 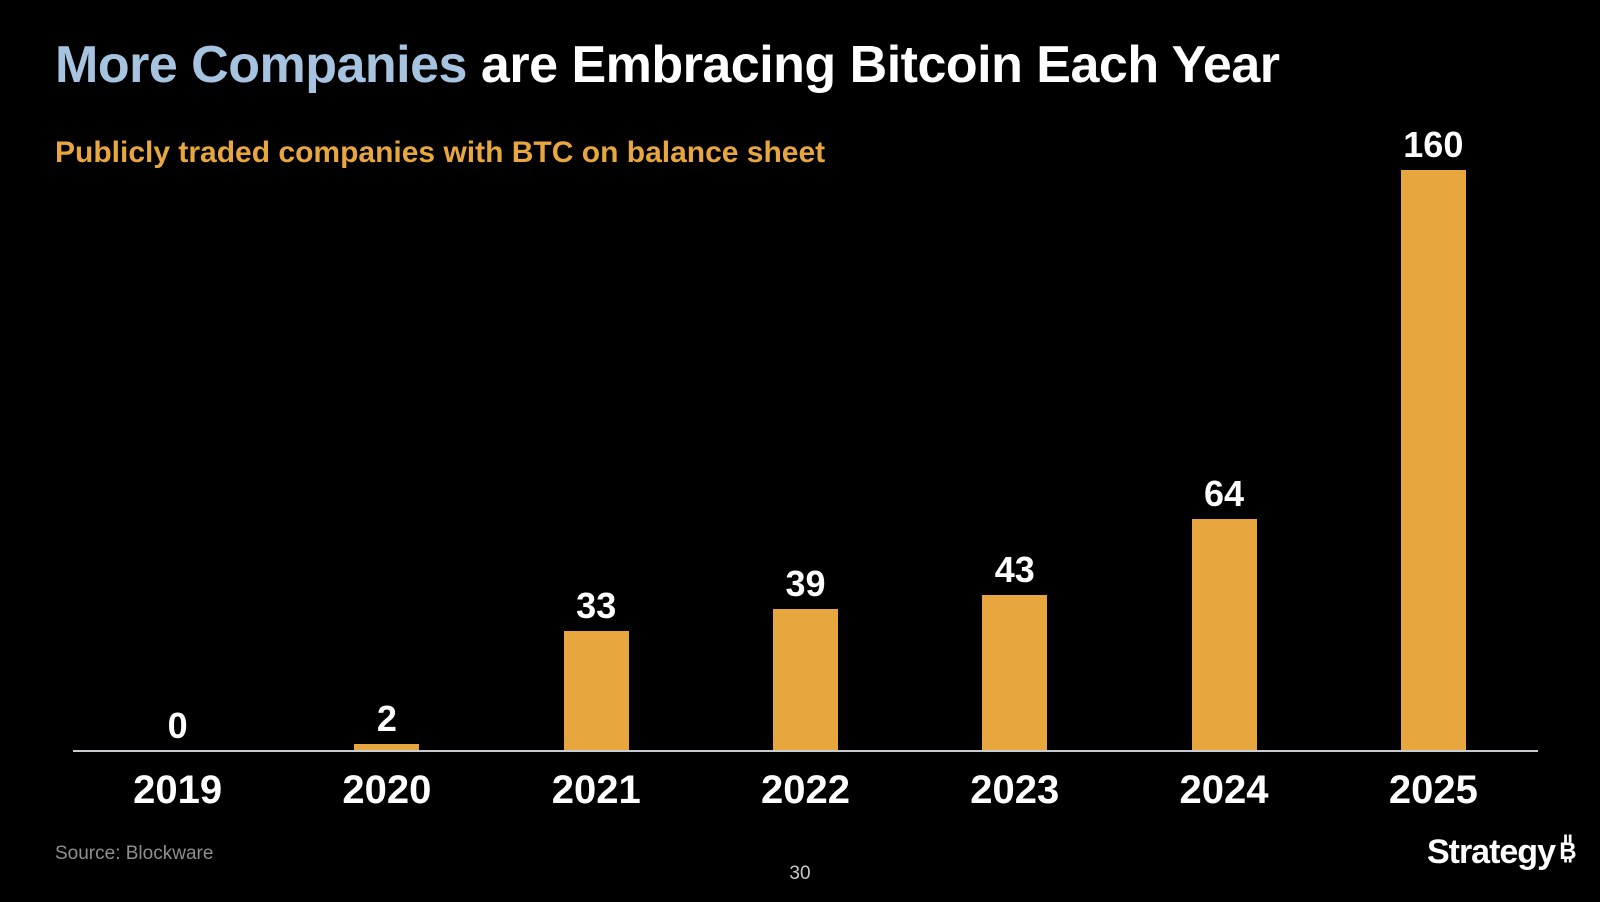 I want to click on title-rest: are Embracing Bitcoin Each Year, so click(x=873, y=65).